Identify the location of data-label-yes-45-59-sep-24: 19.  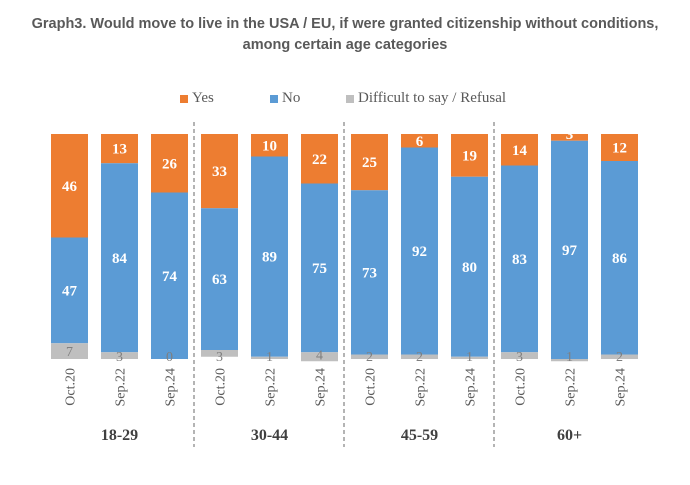
(469, 156).